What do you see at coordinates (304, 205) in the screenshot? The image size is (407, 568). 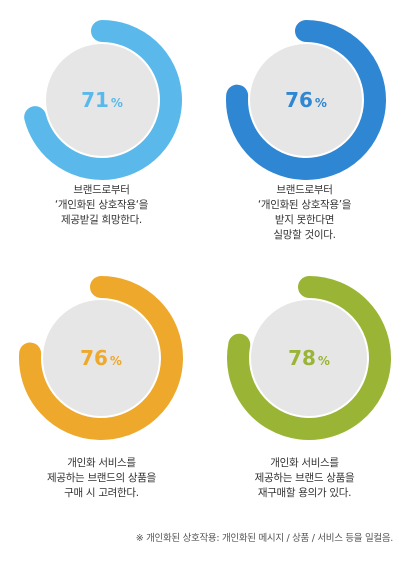 I see `description-line: ‘개인화된 상호작용’을` at bounding box center [304, 205].